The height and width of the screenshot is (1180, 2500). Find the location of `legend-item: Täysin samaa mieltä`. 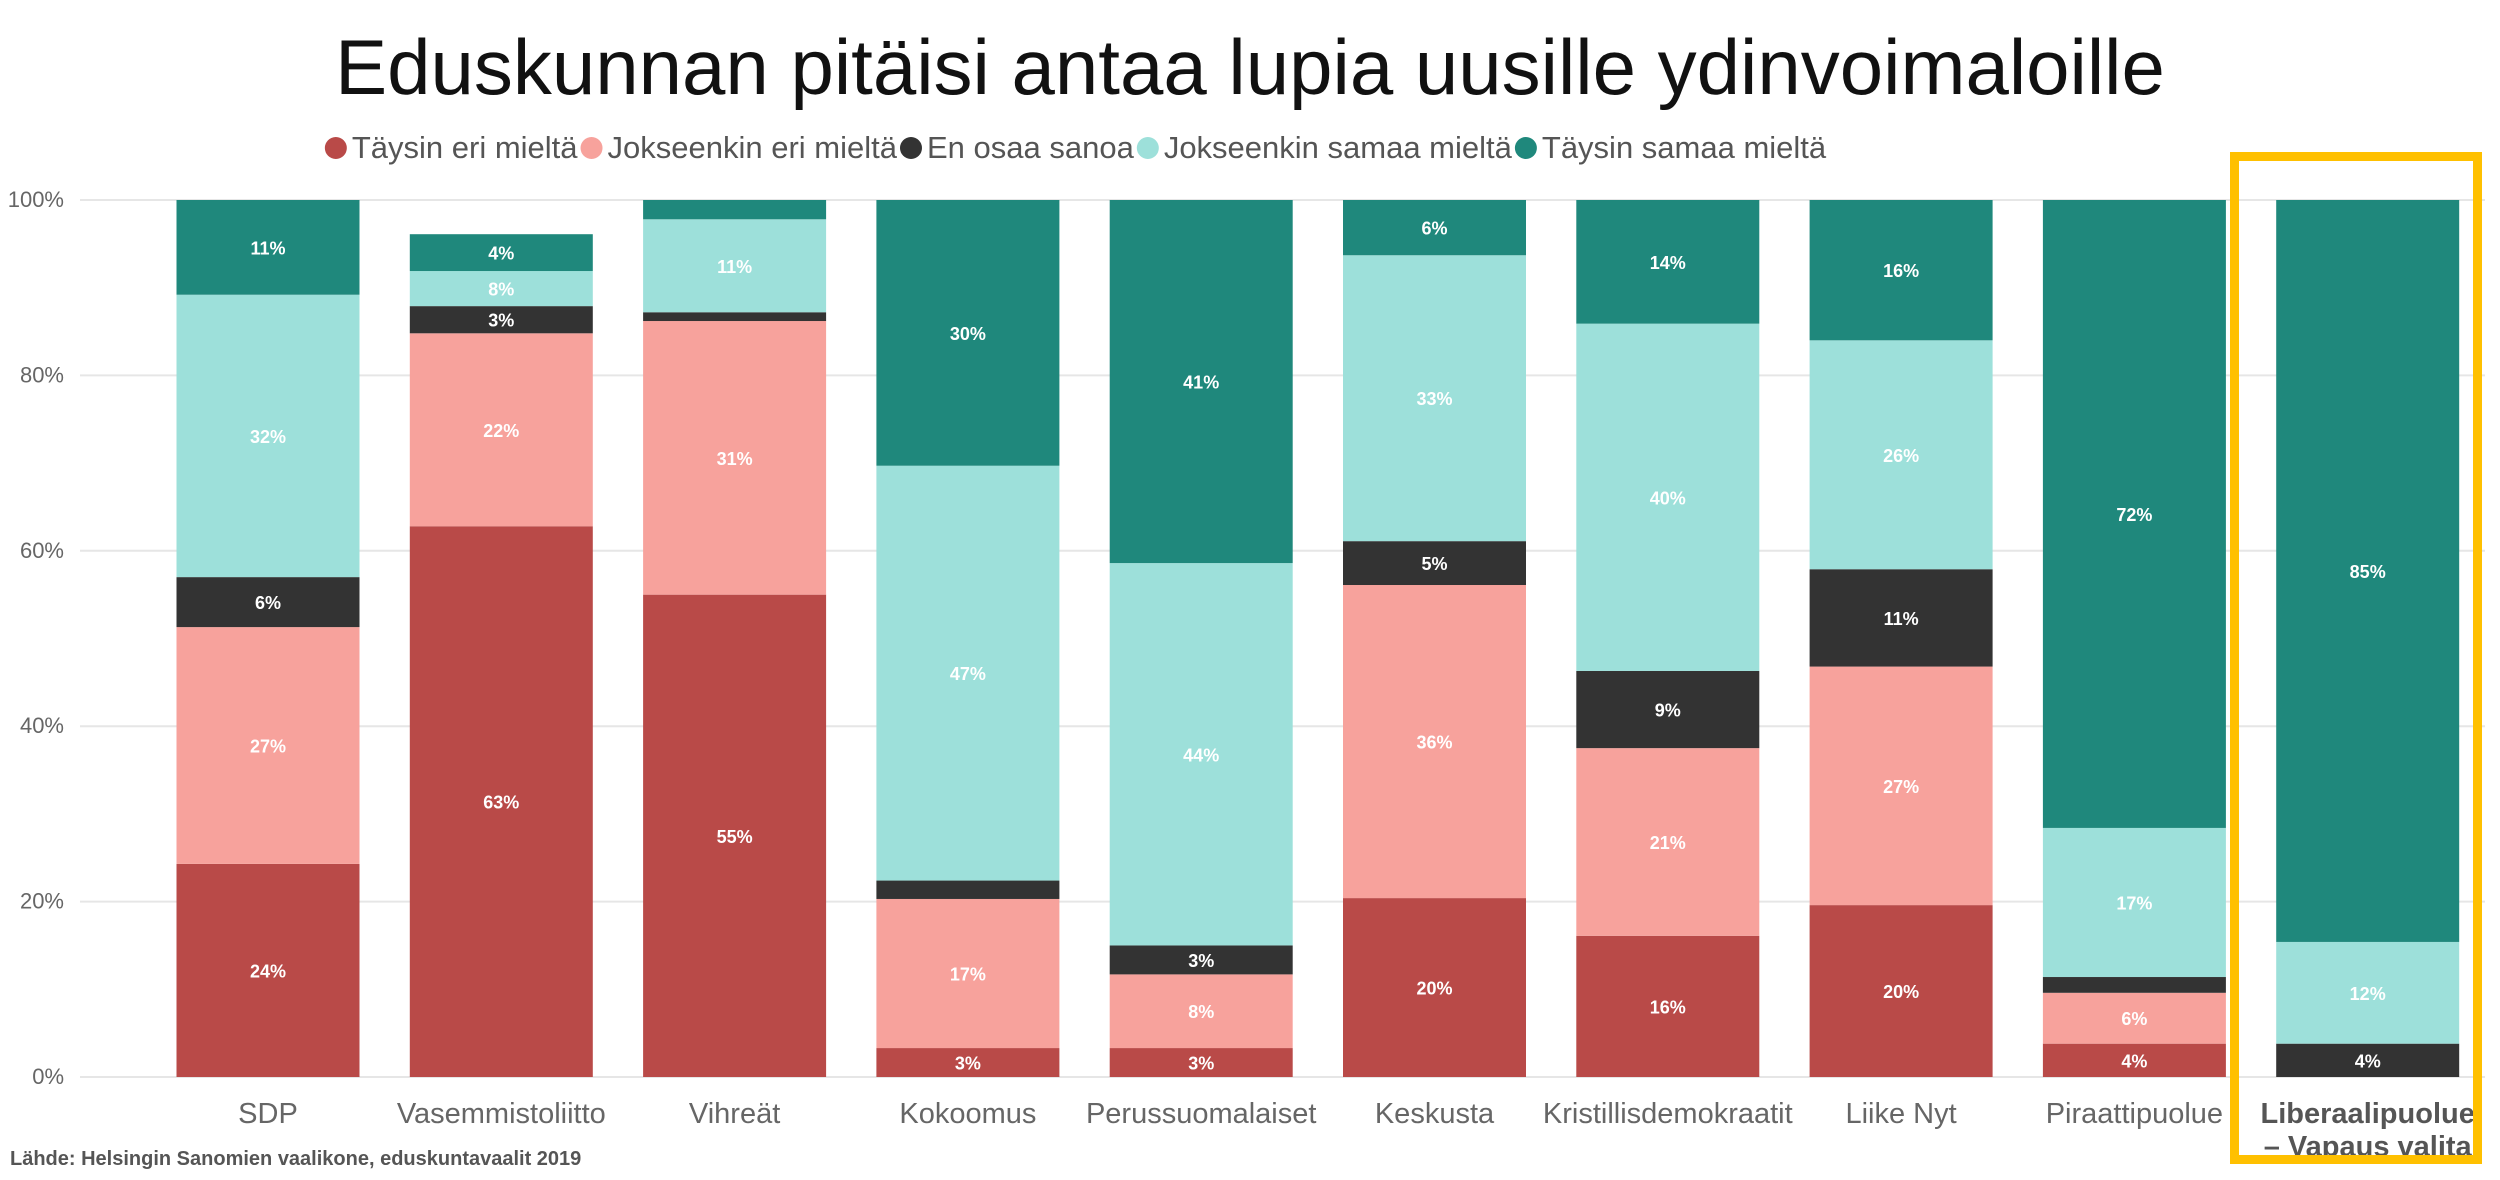

legend-item: Täysin samaa mieltä is located at coordinates (1670, 147).